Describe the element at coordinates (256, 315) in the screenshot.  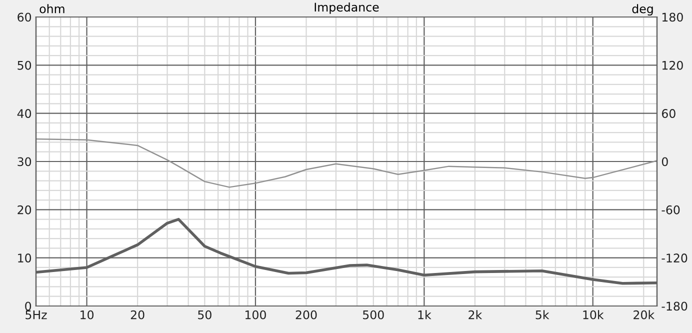
I see `x-tick-label: 100` at that location.